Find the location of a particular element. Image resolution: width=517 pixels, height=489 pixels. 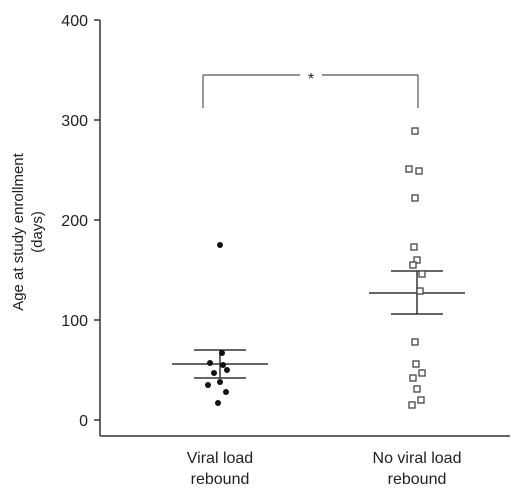

y-tick-label: 400 is located at coordinates (74, 21).